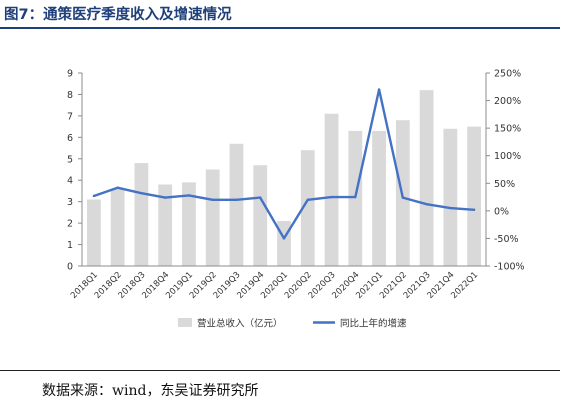 Image resolution: width=578 pixels, height=404 pixels. Describe the element at coordinates (150, 391) in the screenshot. I see `figure-source: 数据来源：wind，东吴证券研究所` at that location.